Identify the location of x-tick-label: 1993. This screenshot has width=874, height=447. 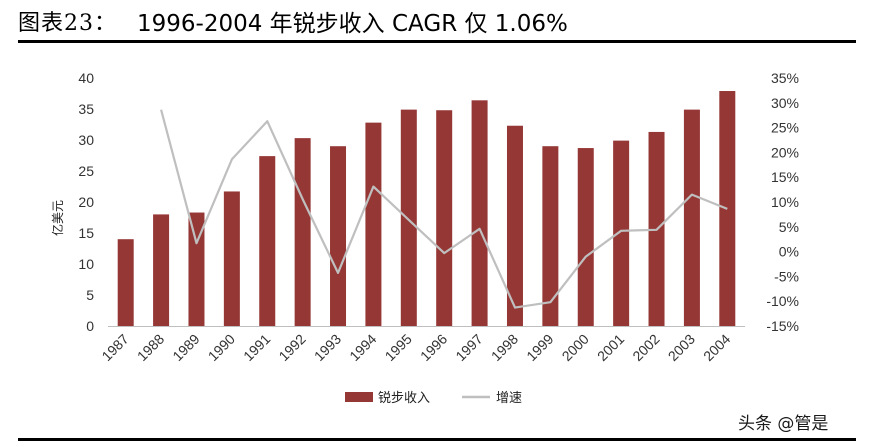
(327, 347).